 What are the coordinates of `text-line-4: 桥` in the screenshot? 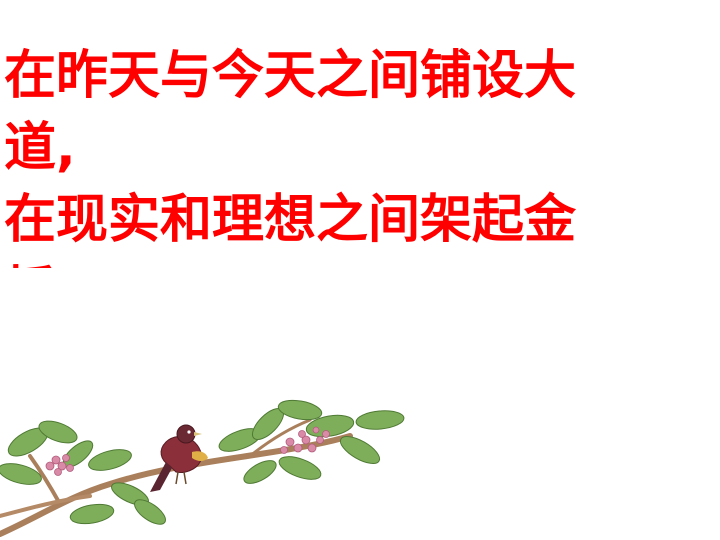 It's located at (349, 262).